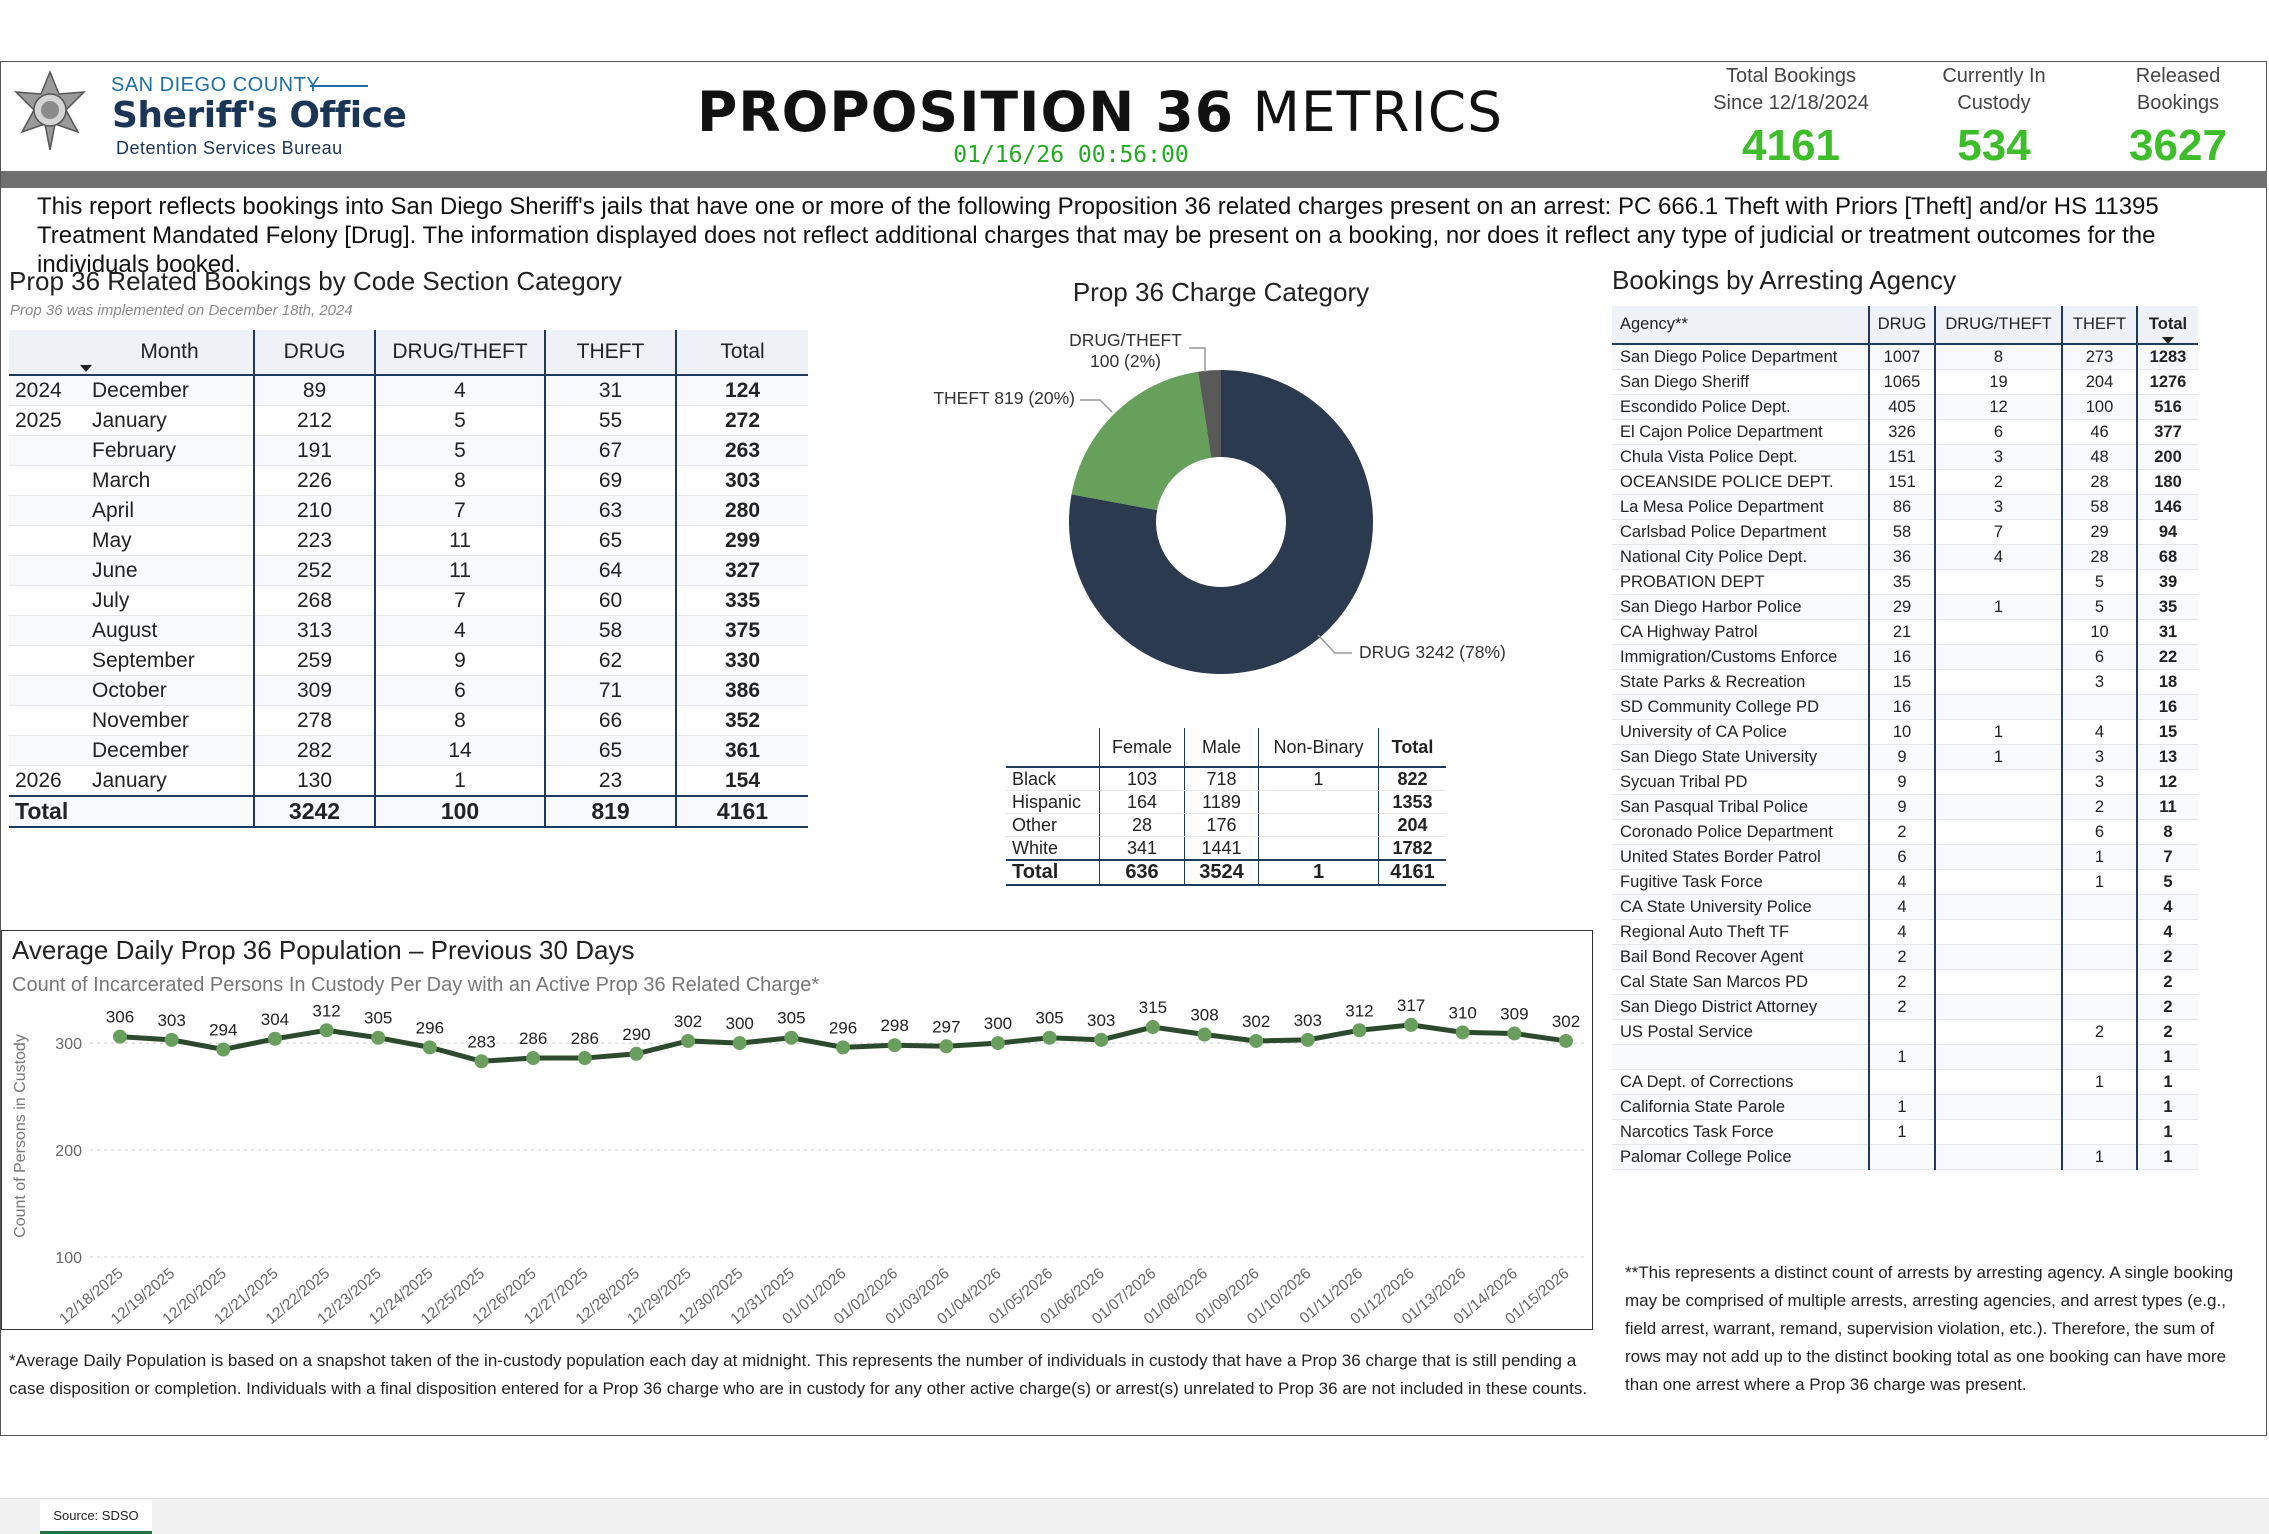  Describe the element at coordinates (1740, 632) in the screenshot. I see `agency-name: CA Highway Patrol` at that location.